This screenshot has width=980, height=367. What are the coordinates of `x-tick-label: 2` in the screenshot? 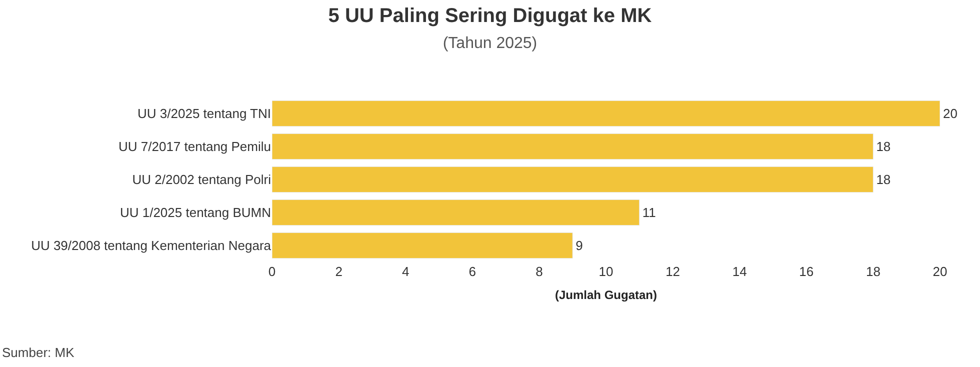 It's located at (338, 271).